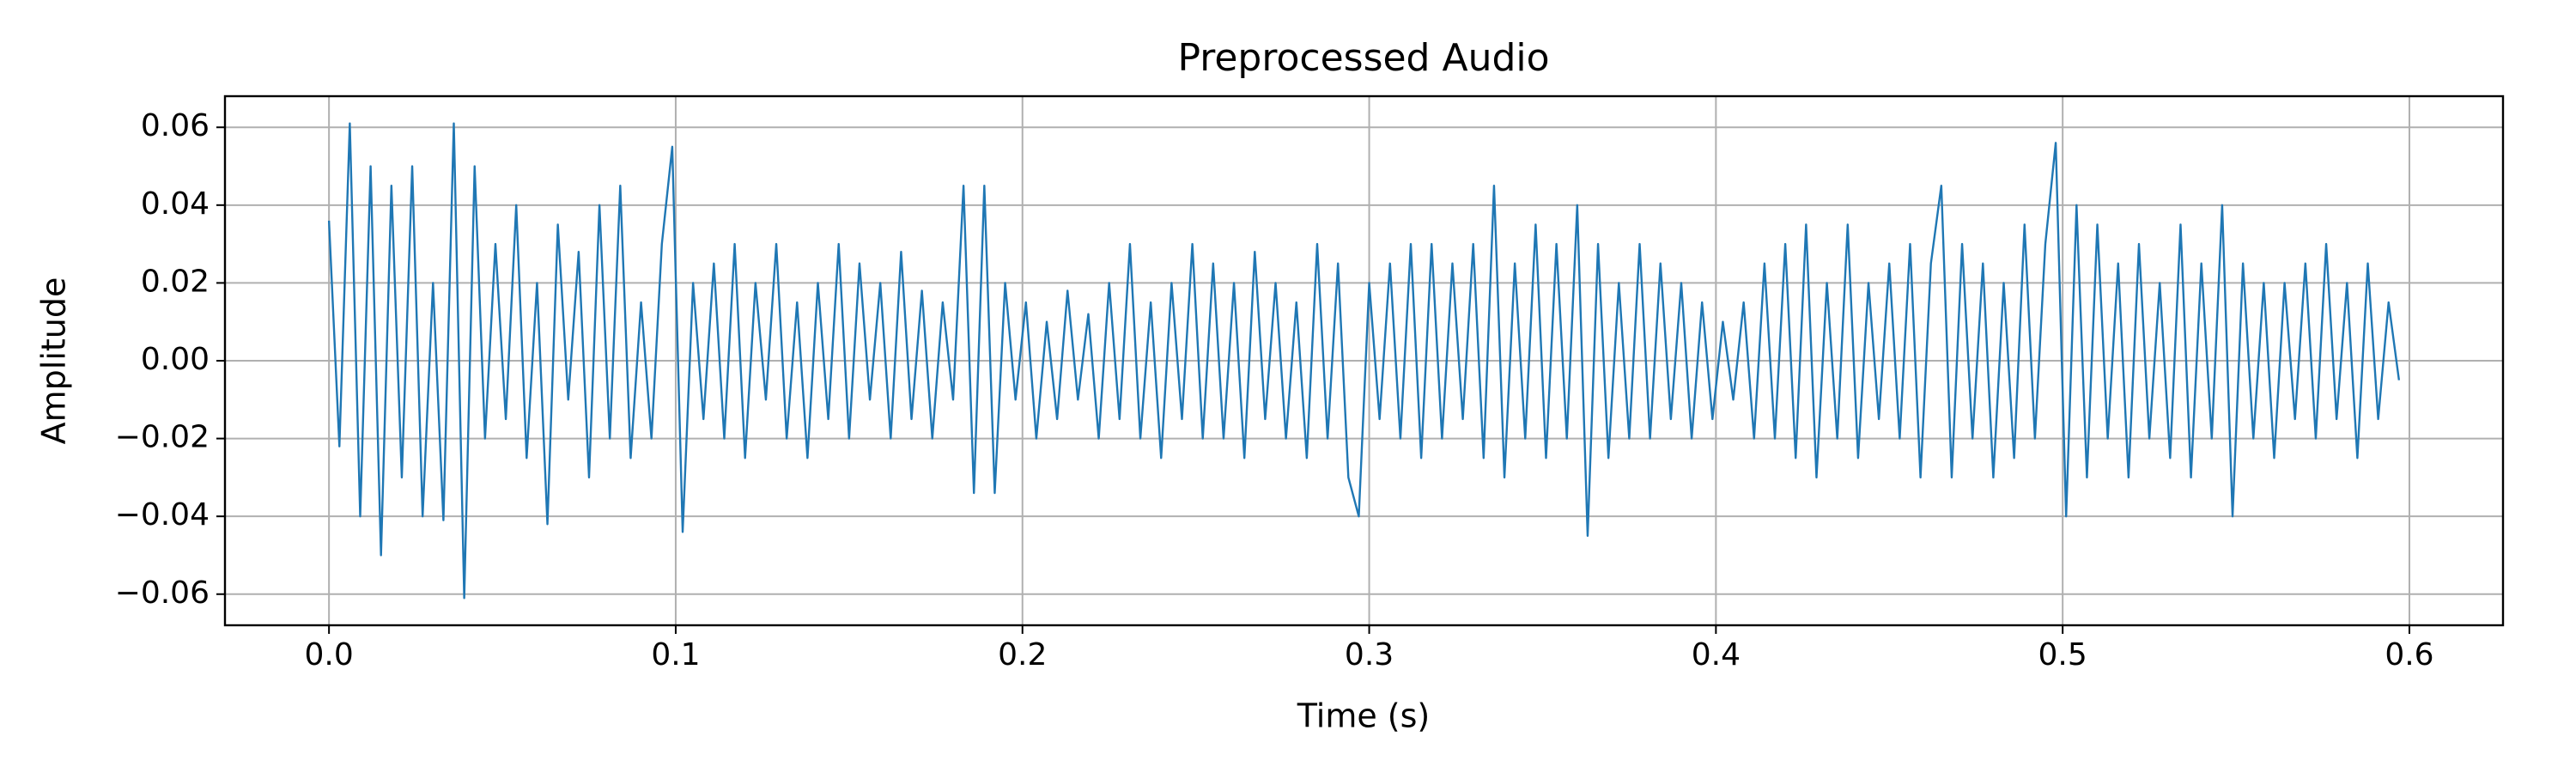  What do you see at coordinates (1369, 655) in the screenshot?
I see `x-tick-label: 0.3` at bounding box center [1369, 655].